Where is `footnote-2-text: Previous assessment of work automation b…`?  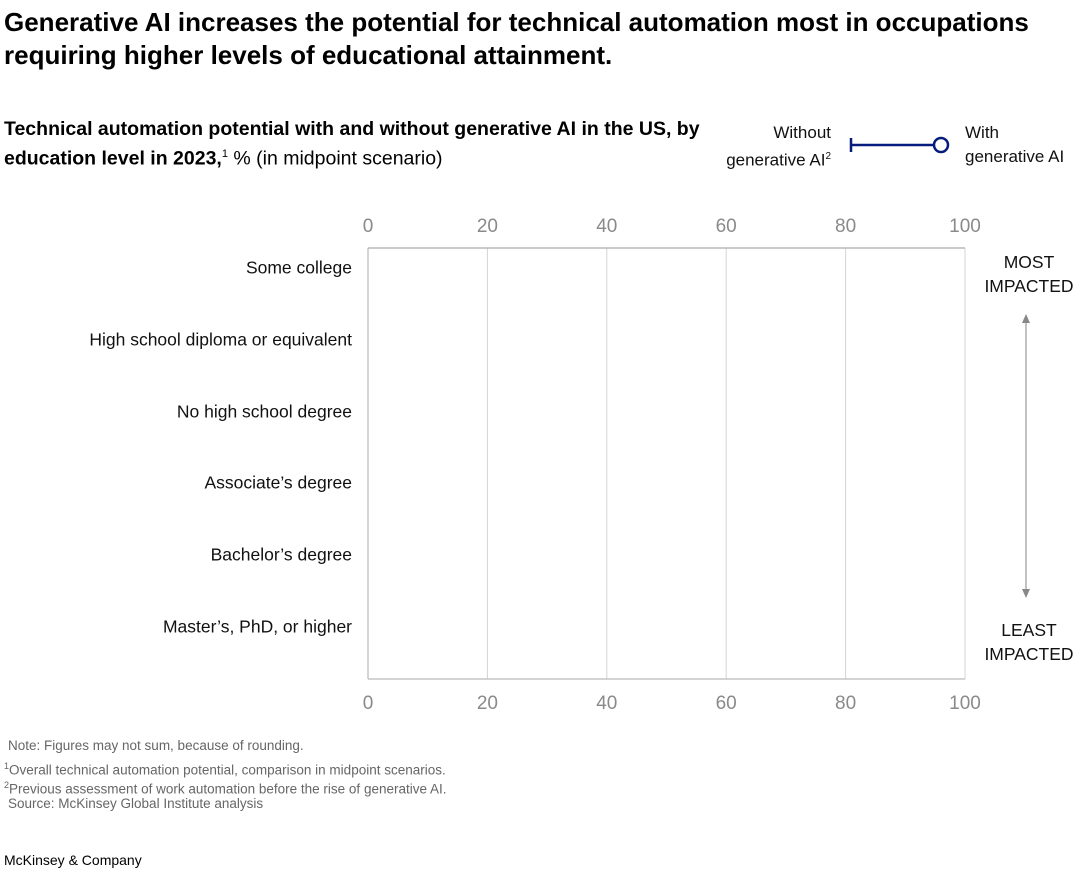 footnote-2-text: Previous assessment of work automation b… is located at coordinates (228, 789).